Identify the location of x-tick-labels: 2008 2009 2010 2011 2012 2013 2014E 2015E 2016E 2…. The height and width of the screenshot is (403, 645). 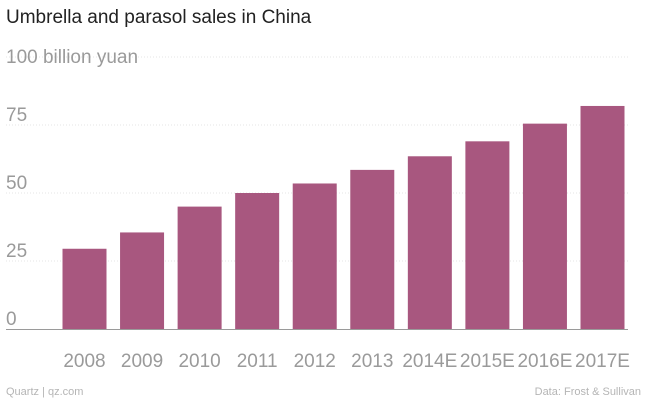
(346, 361).